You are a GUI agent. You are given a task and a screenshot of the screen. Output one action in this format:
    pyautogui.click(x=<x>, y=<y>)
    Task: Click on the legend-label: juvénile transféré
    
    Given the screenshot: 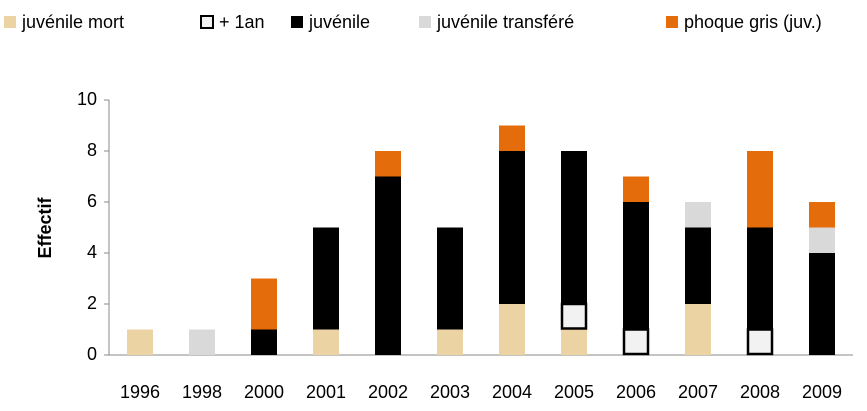 What is the action you would take?
    pyautogui.click(x=505, y=22)
    